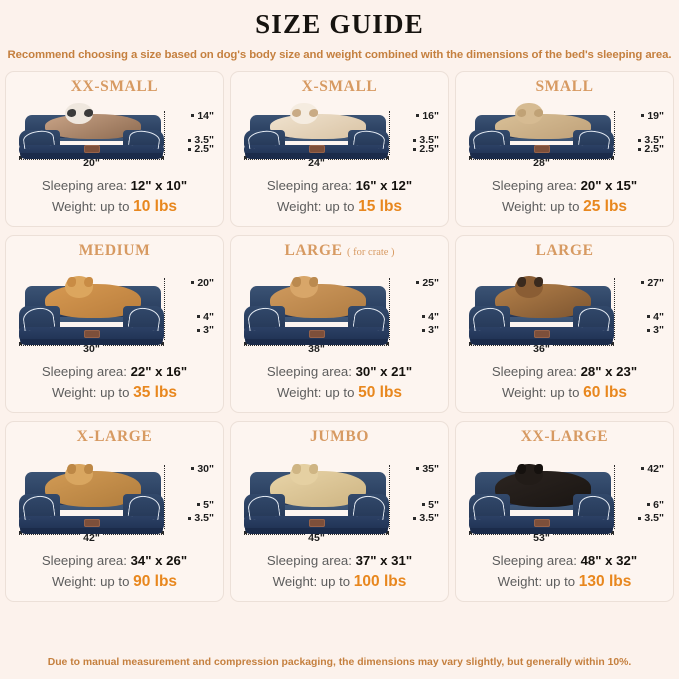 This screenshot has height=679, width=679. I want to click on dimension-callout-2: 2.5", so click(426, 149).